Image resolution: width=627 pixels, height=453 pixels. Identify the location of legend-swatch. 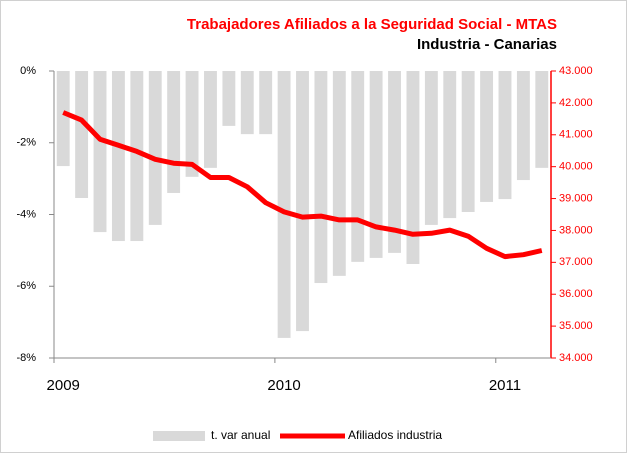
(179, 436).